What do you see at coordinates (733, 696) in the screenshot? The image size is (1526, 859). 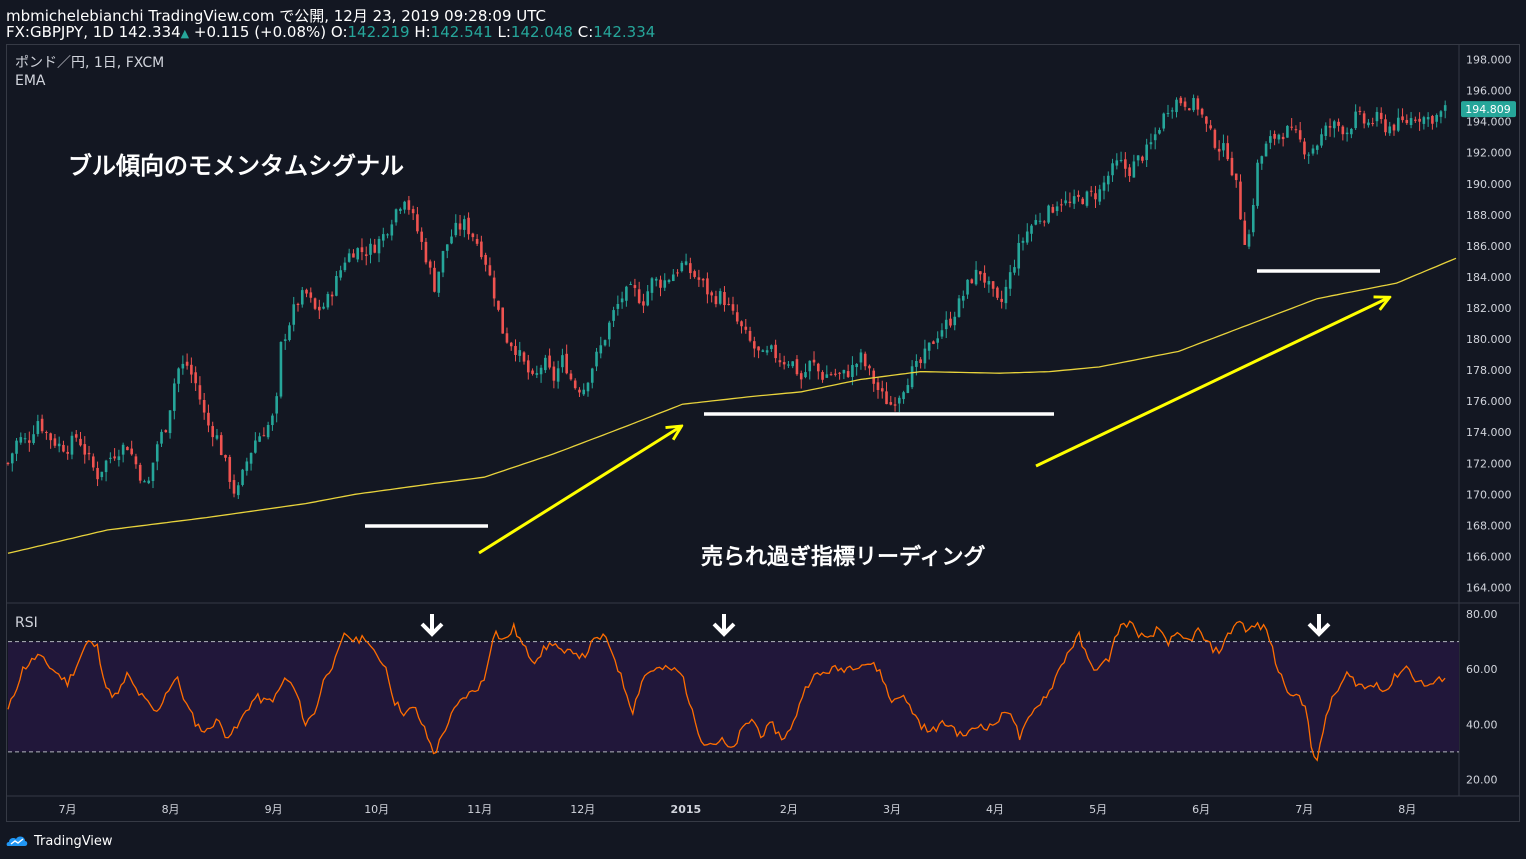 I see `rsi-band` at bounding box center [733, 696].